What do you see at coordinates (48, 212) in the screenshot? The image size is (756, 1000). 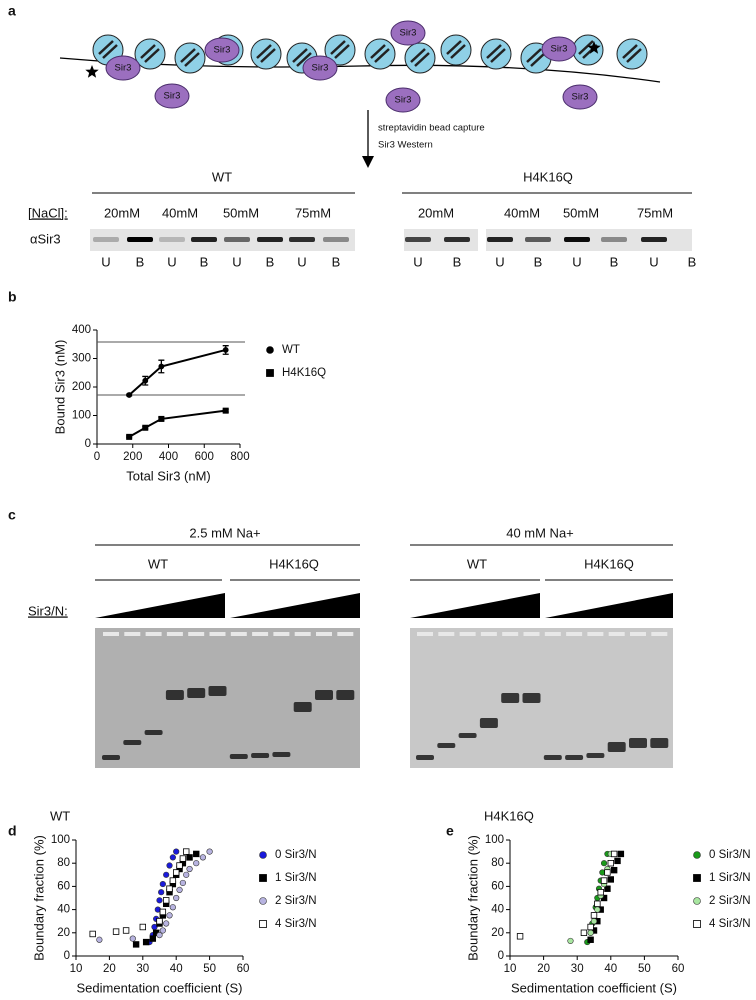 I see `salt-label: [NaCl]:` at bounding box center [48, 212].